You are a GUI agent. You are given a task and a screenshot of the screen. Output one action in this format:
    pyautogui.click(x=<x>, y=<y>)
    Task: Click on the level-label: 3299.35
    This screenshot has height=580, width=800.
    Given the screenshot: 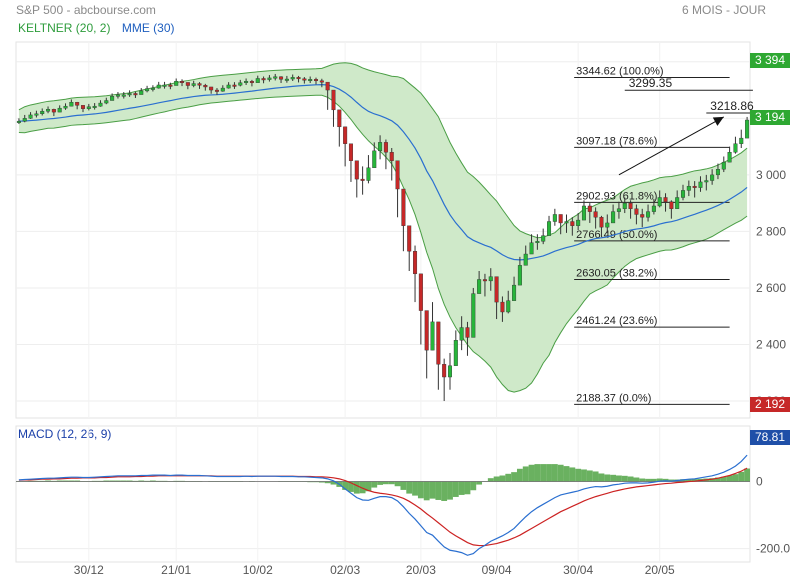 What is the action you would take?
    pyautogui.click(x=651, y=83)
    